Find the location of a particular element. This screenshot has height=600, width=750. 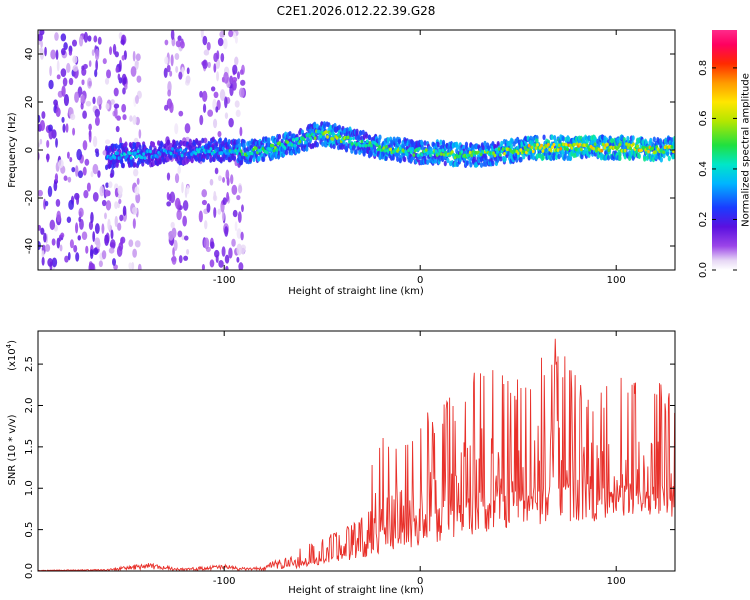

figure-title: C2E1.2026.012.22.39.G28 is located at coordinates (356, 11).